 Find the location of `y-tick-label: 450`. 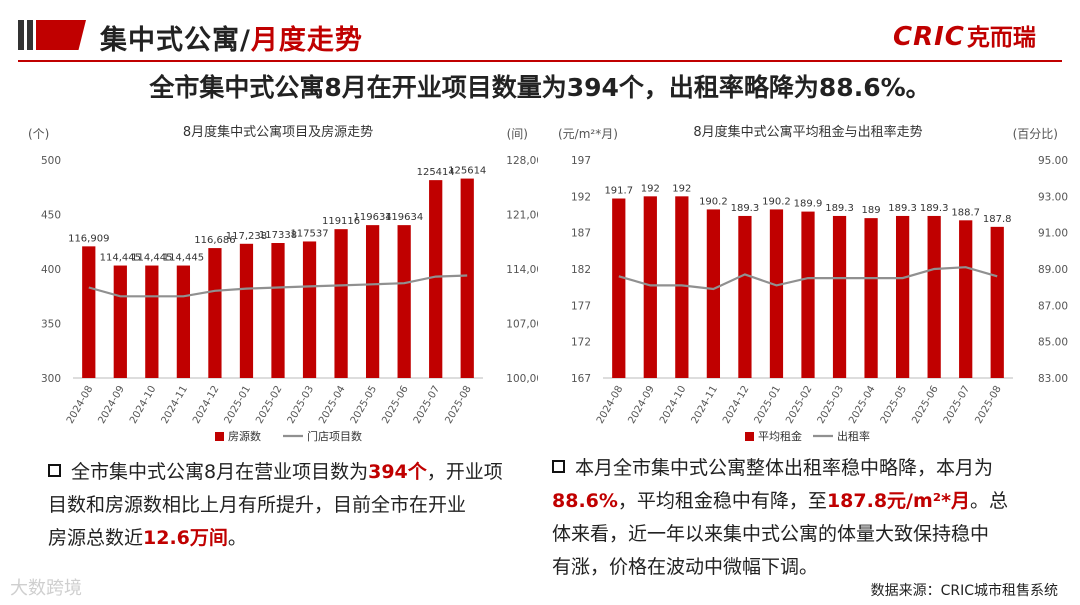

y-tick-label: 450 is located at coordinates (51, 216).